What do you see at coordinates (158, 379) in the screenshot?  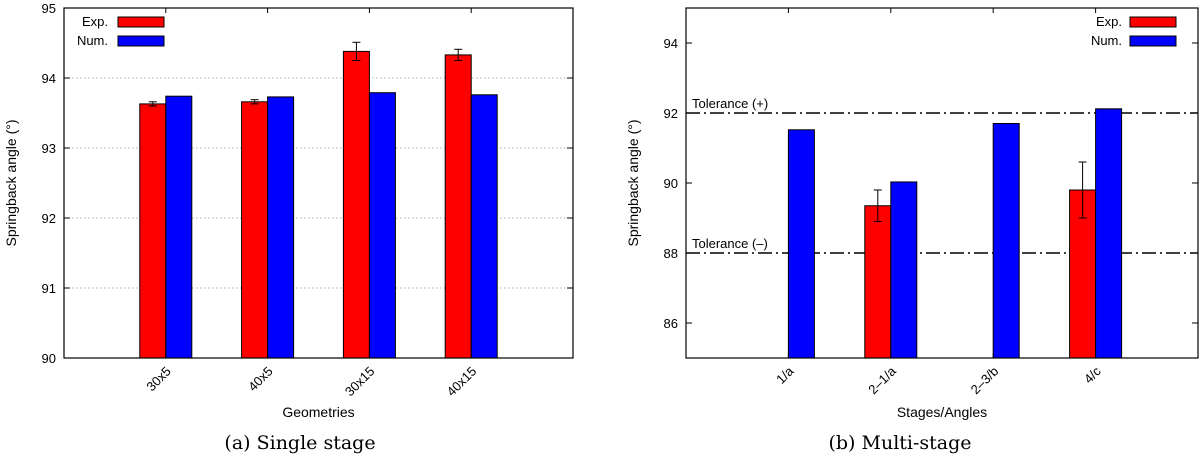 I see `x-tick-label: 30x5` at bounding box center [158, 379].